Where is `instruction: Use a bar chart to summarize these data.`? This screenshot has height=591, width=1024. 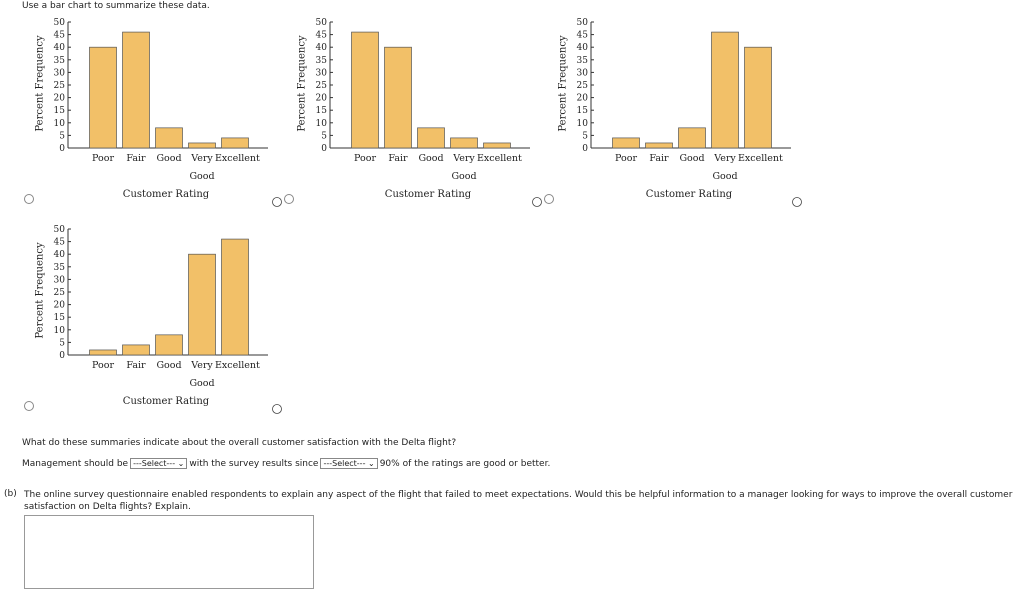 instruction: Use a bar chart to summarize these data. is located at coordinates (116, 6).